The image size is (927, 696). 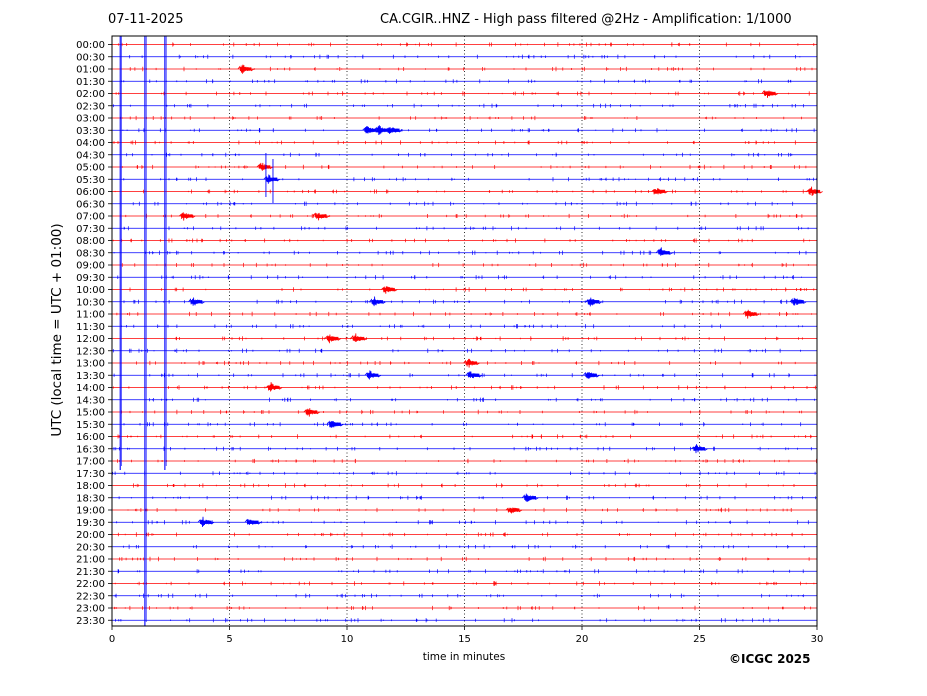 What do you see at coordinates (90, 376) in the screenshot?
I see `y-tick-label: 13:30` at bounding box center [90, 376].